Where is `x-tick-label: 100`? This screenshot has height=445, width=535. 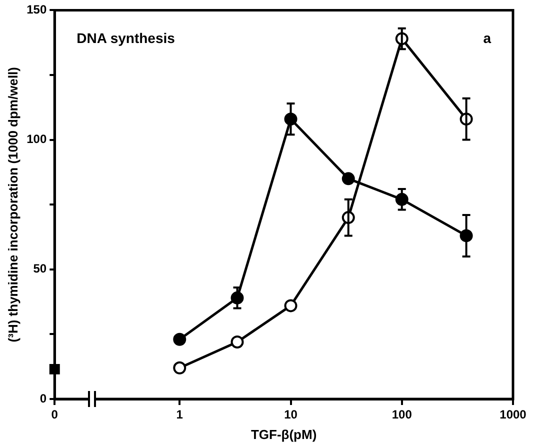
x-tick-label: 100 is located at coordinates (402, 415).